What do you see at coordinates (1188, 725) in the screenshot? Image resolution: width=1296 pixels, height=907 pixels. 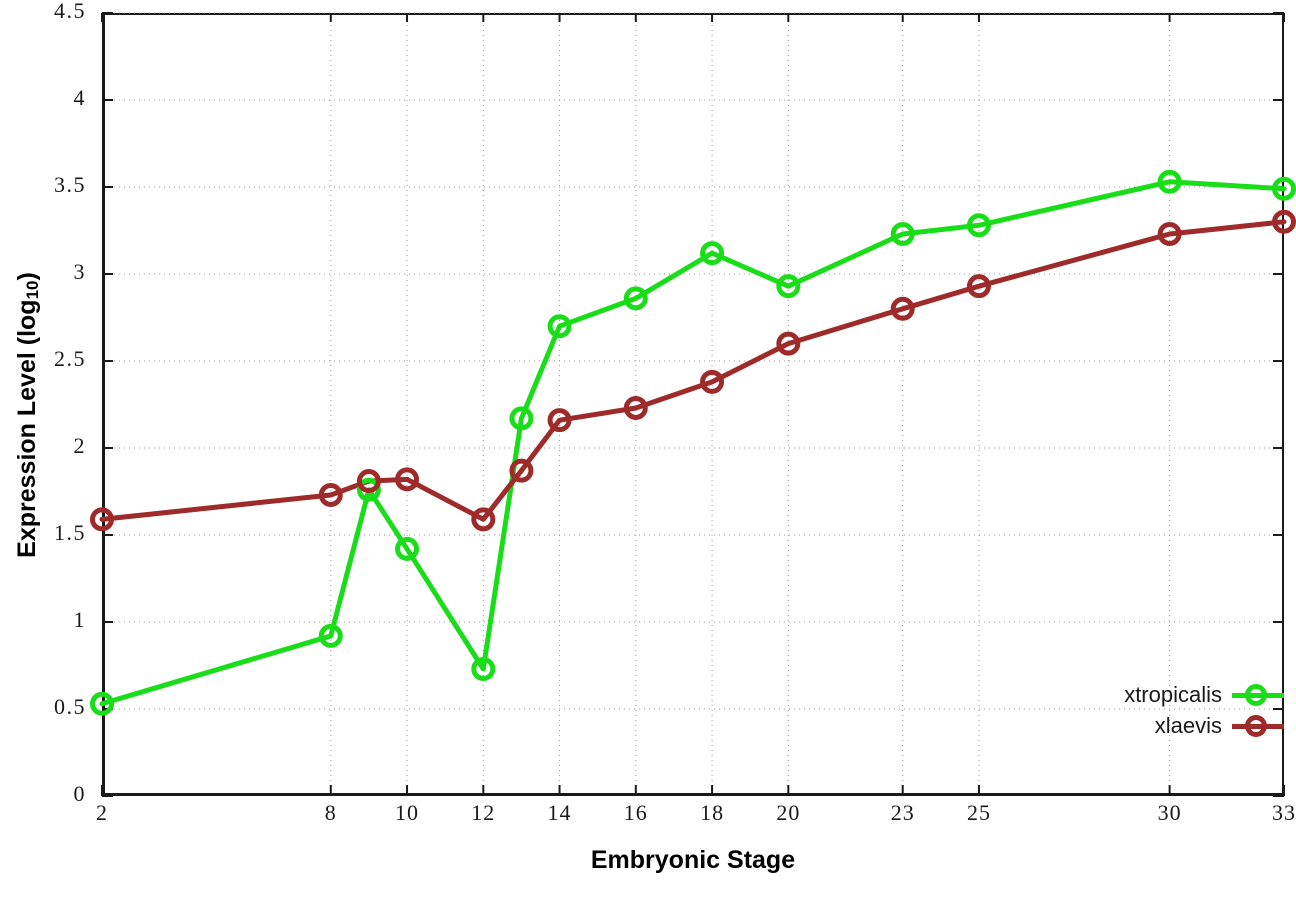 I see `legend-label: xlaevis` at bounding box center [1188, 725].